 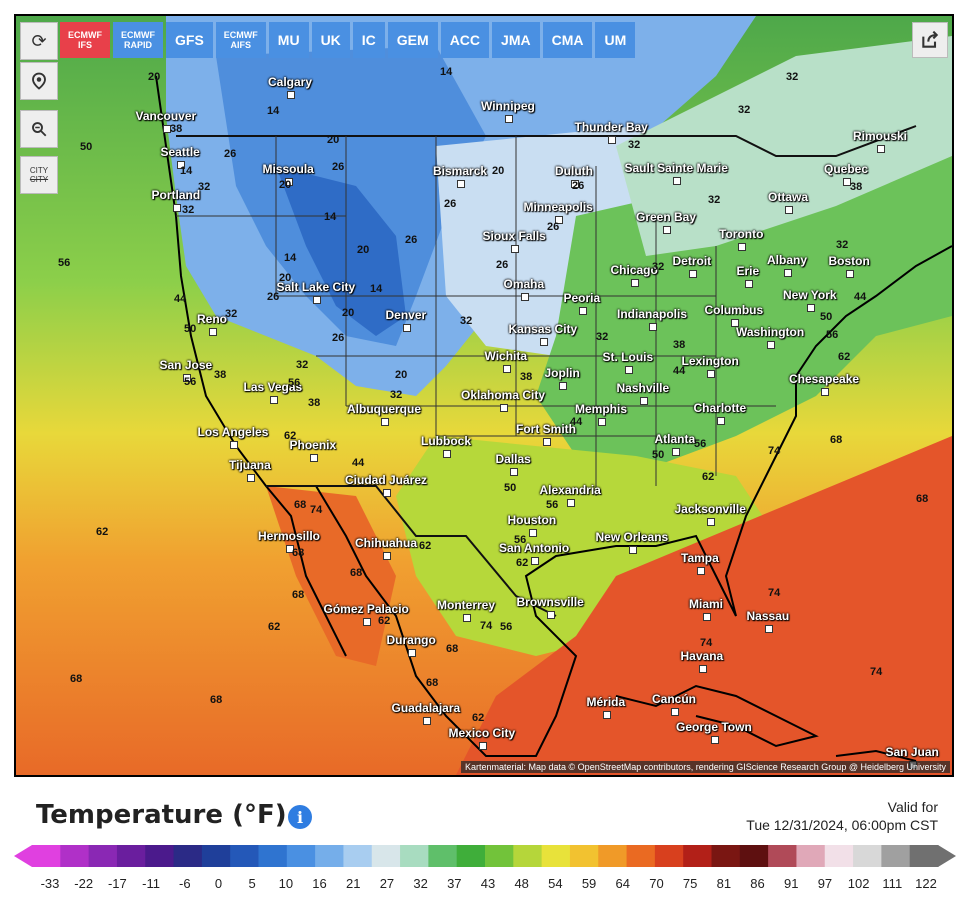 What do you see at coordinates (50, 883) in the screenshot?
I see `colorbar-tick-label: -33` at bounding box center [50, 883].